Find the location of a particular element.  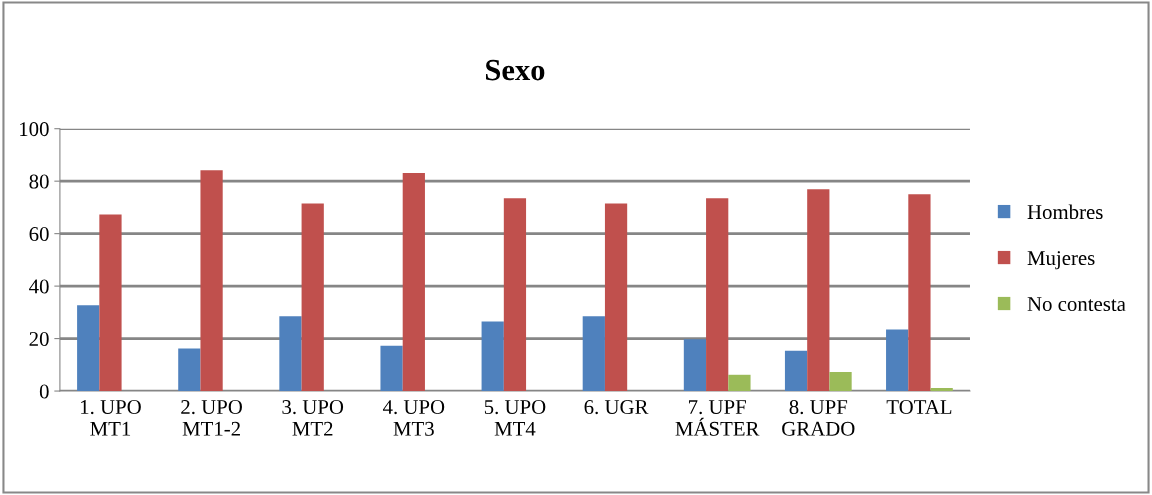

y-tick-label: 60 is located at coordinates (39, 234).